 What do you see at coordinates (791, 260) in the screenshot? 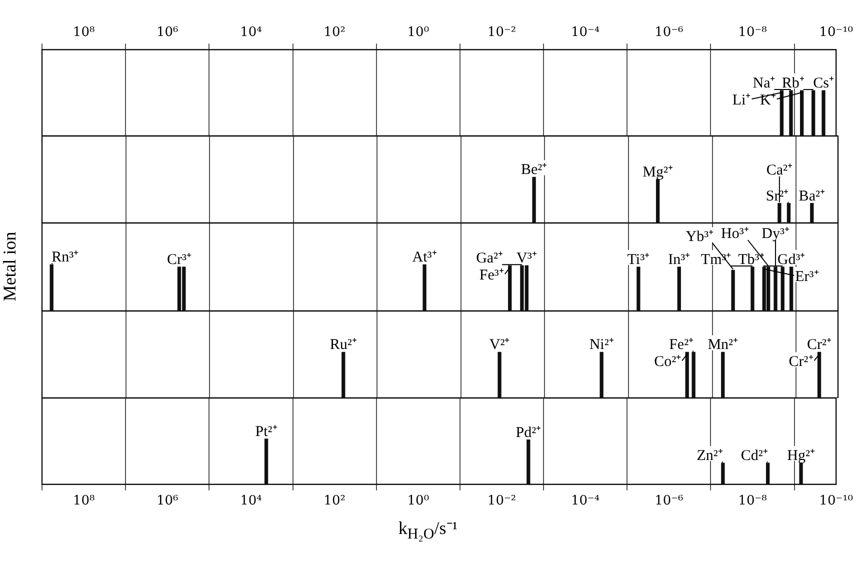
I see `annotation: Gd³⁺` at bounding box center [791, 260].